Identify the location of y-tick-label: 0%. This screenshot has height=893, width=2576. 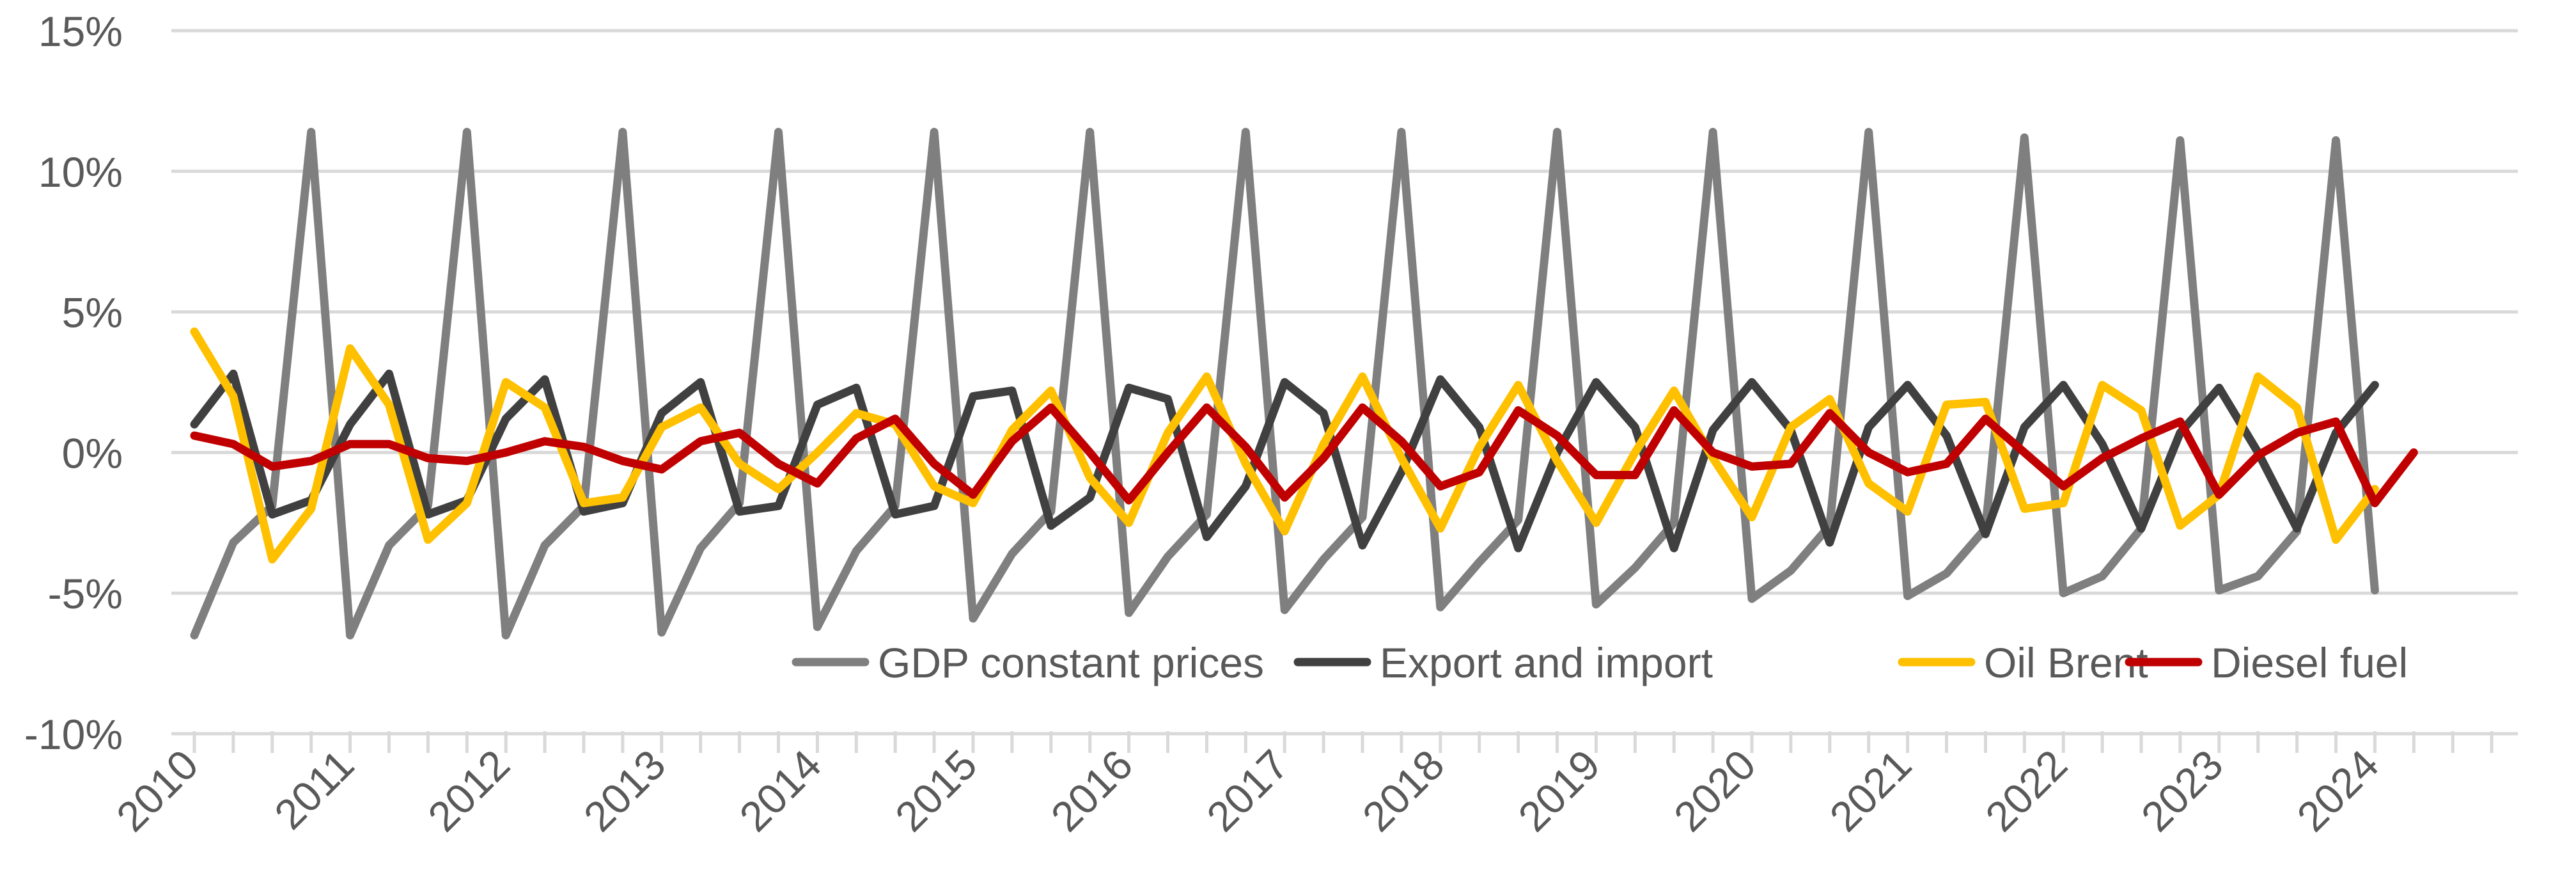
(92, 453).